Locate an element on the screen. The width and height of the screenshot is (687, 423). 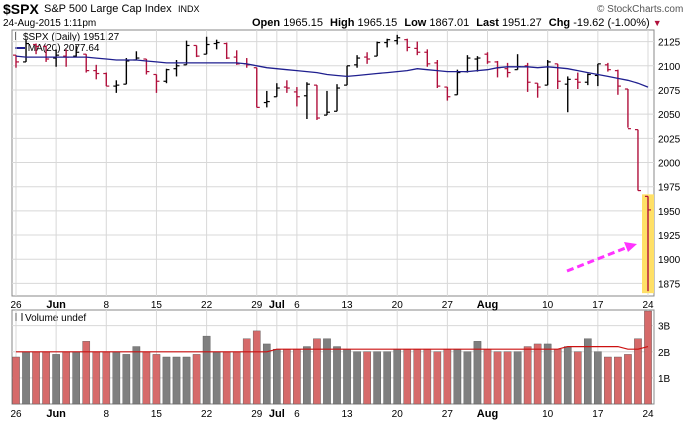
price-ytick-label: 2125 is located at coordinates (669, 43).